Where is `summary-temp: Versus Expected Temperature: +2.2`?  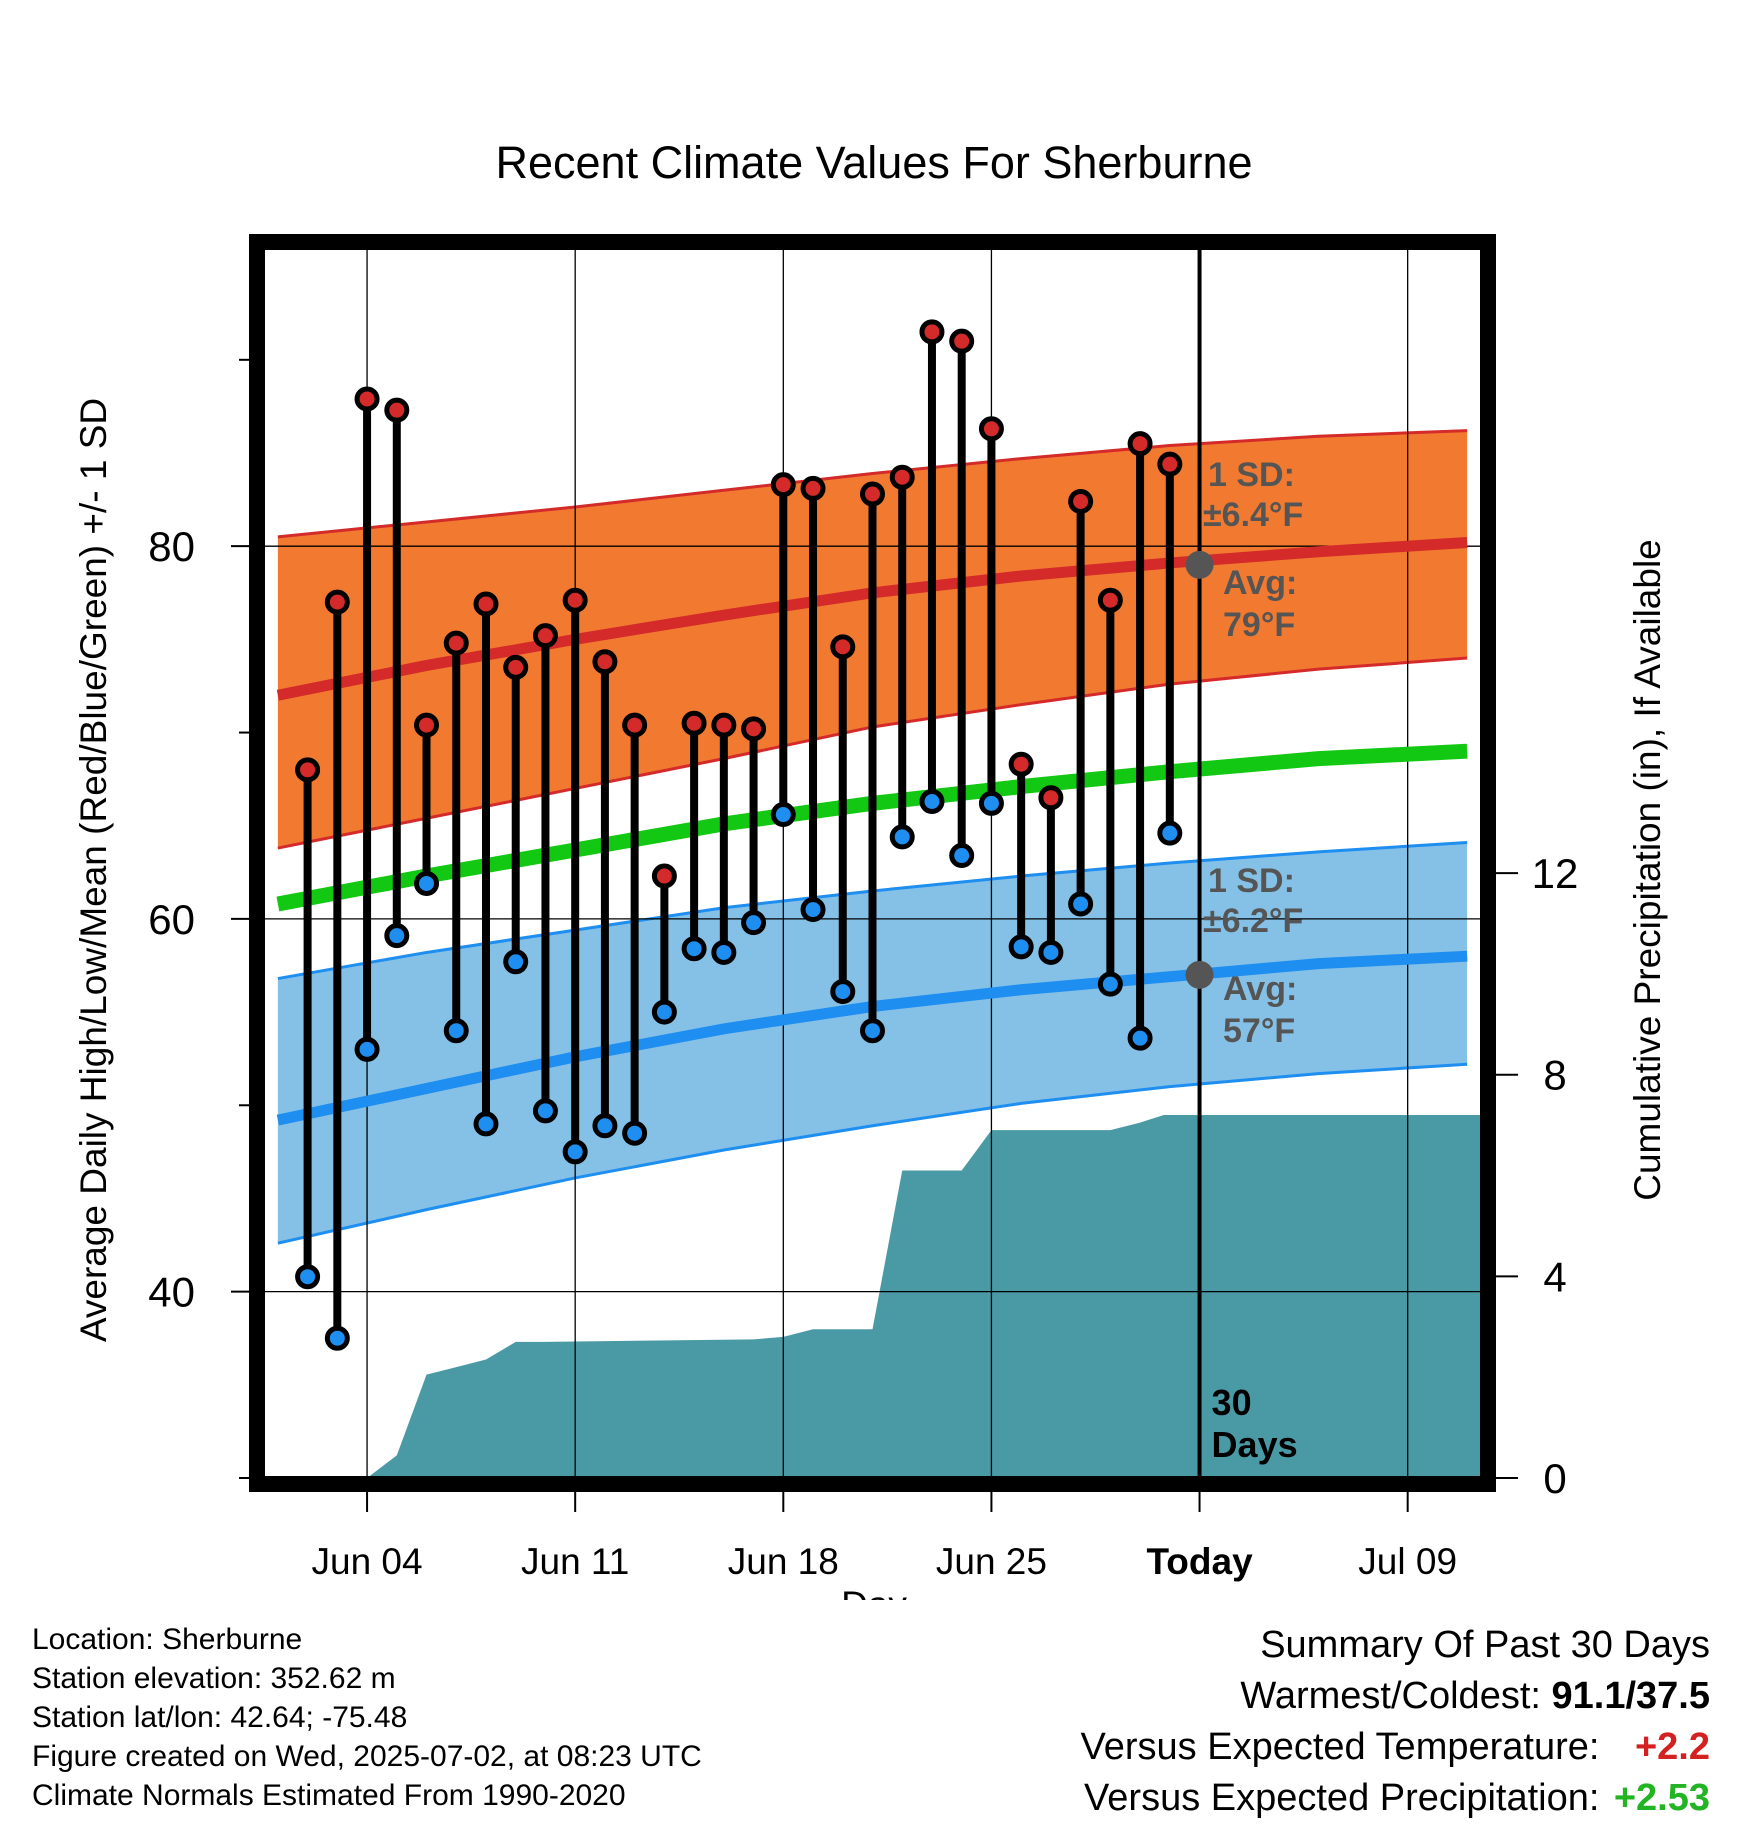 summary-temp: Versus Expected Temperature: +2.2 is located at coordinates (1395, 1747).